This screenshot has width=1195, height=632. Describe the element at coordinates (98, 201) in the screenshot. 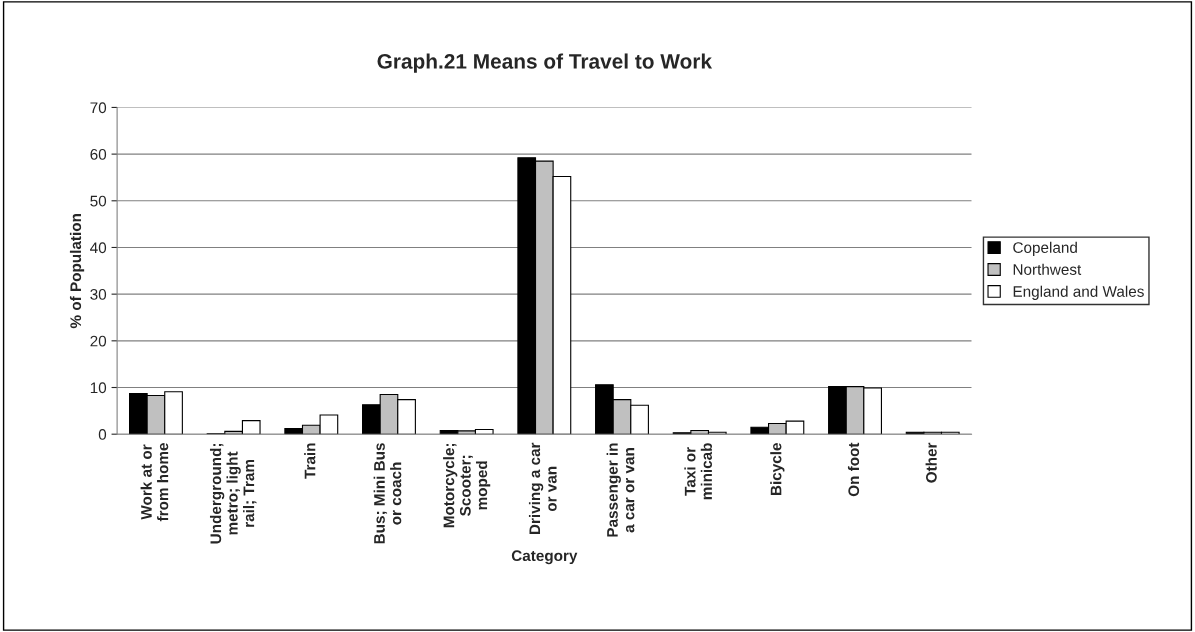

I see `y-tick-label: 50` at that location.